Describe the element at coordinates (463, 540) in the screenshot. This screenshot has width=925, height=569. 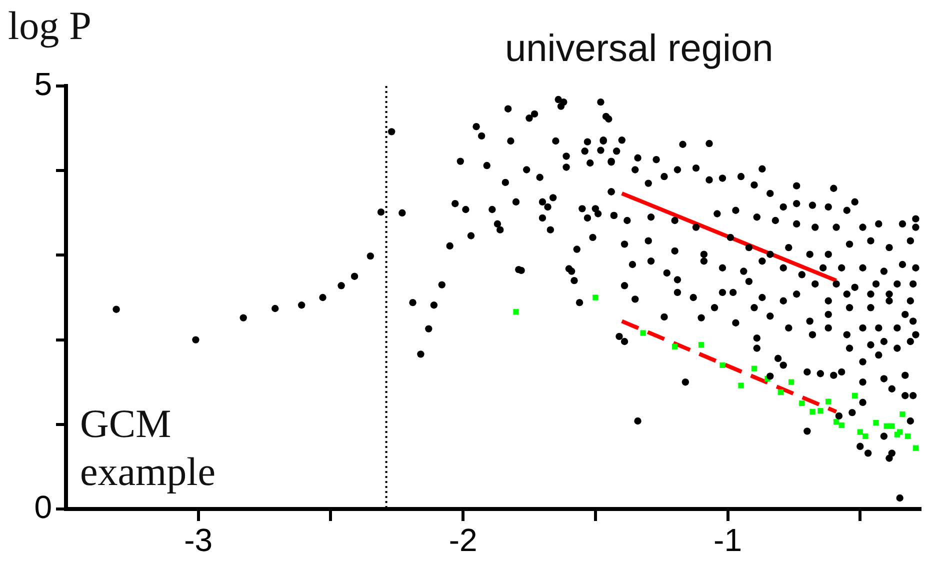
I see `x-tick-label: -2` at that location.